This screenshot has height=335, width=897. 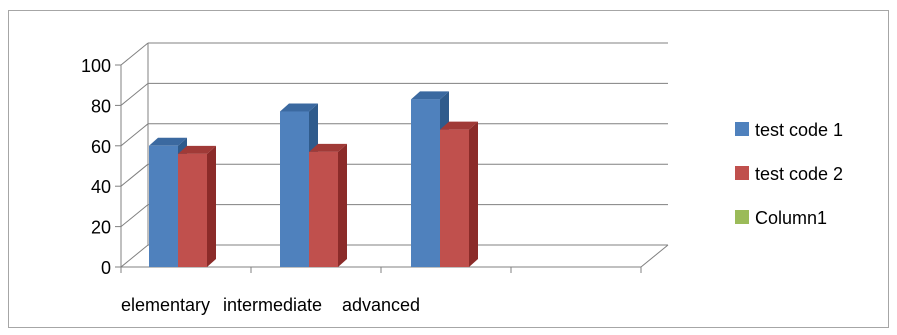 I want to click on y-tick-label: 100, so click(x=96, y=66).